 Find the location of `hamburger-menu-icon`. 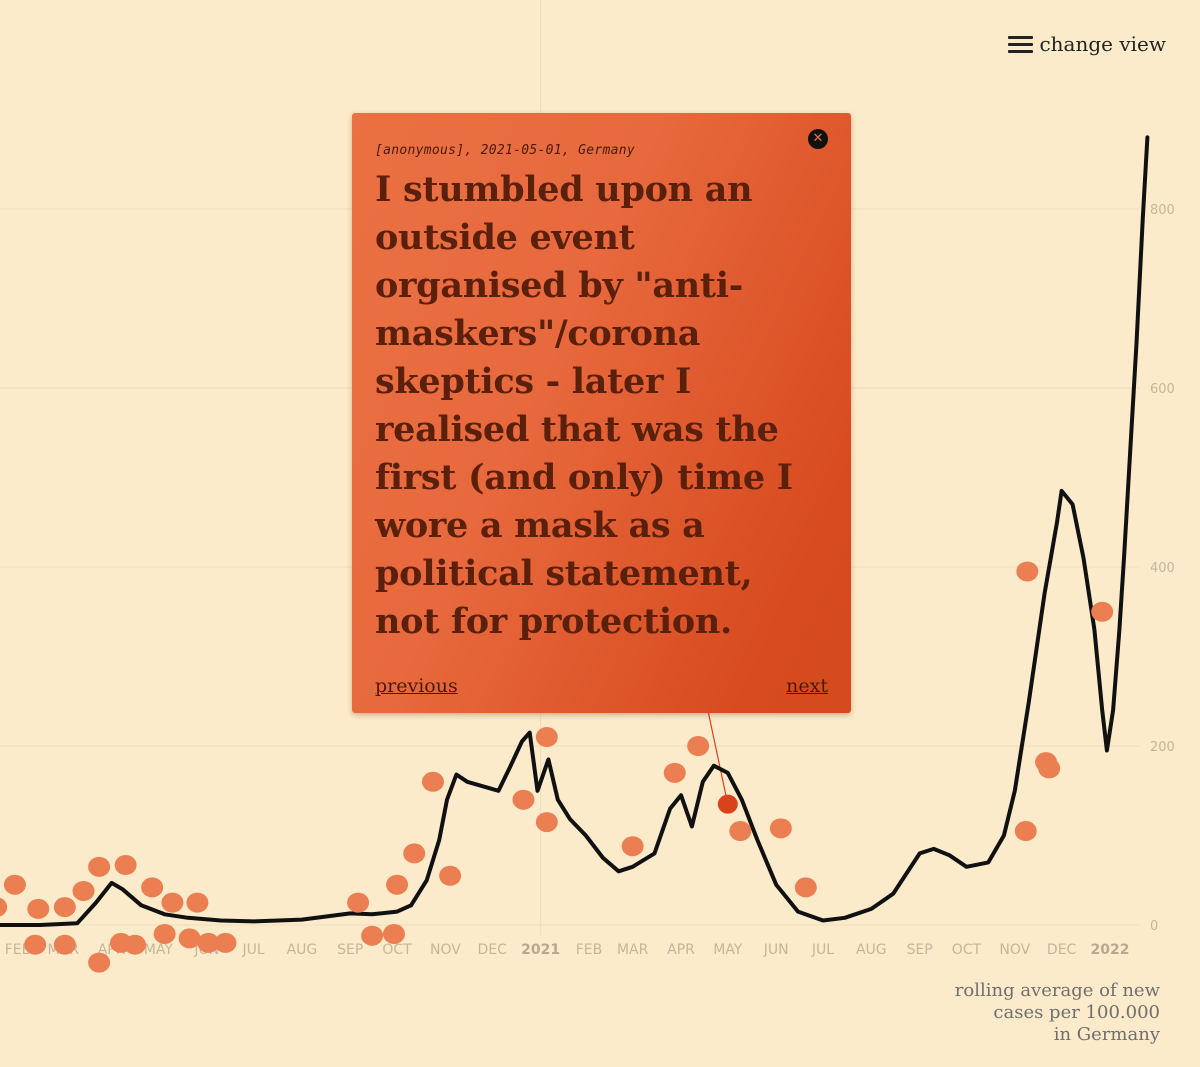

hamburger-menu-icon is located at coordinates (1021, 44).